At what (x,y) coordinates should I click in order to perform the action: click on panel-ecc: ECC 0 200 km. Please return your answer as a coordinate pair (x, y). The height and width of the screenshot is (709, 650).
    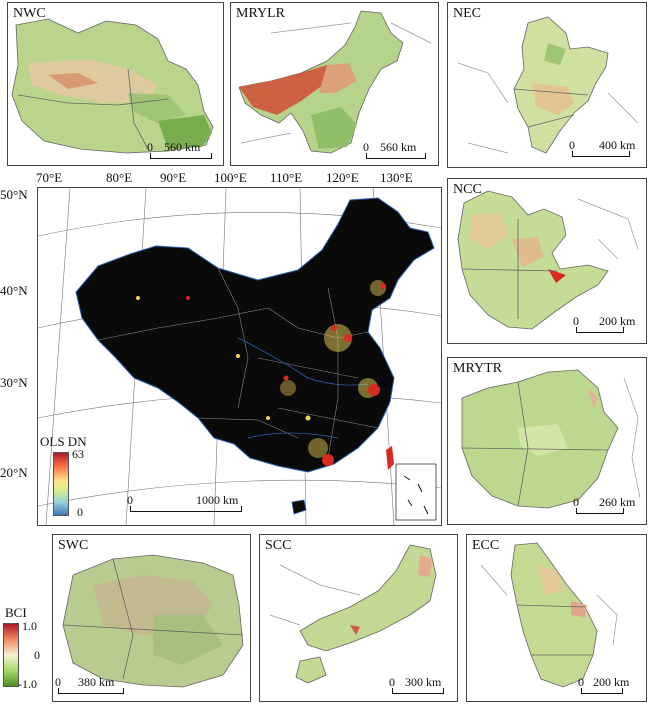
    Looking at the image, I should click on (556, 618).